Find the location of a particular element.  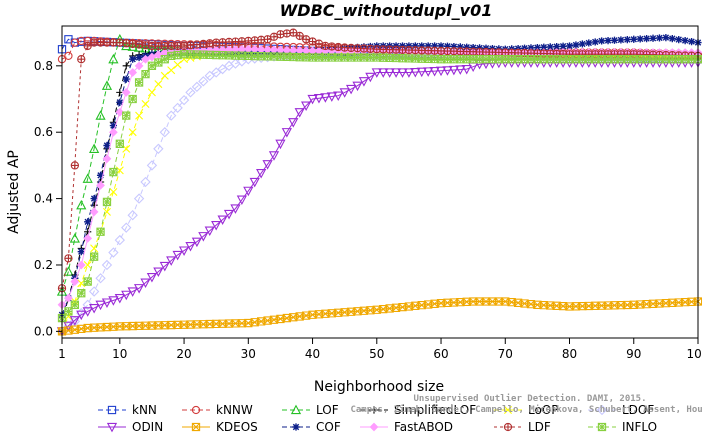

legend-marker-kNNW is located at coordinates (196, 410).